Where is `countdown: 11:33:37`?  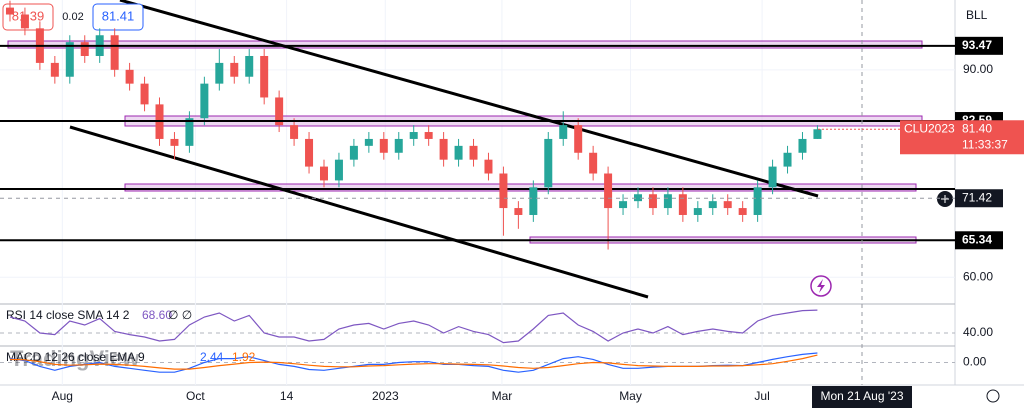
countdown: 11:33:37 is located at coordinates (985, 144).